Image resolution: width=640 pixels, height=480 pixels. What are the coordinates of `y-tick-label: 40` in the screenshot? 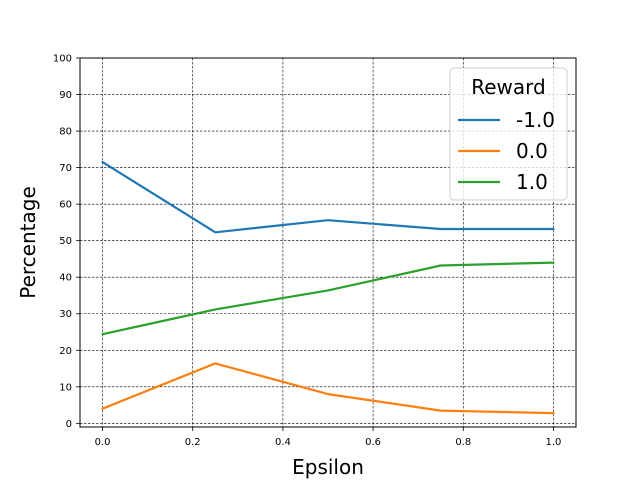 It's located at (65, 278).